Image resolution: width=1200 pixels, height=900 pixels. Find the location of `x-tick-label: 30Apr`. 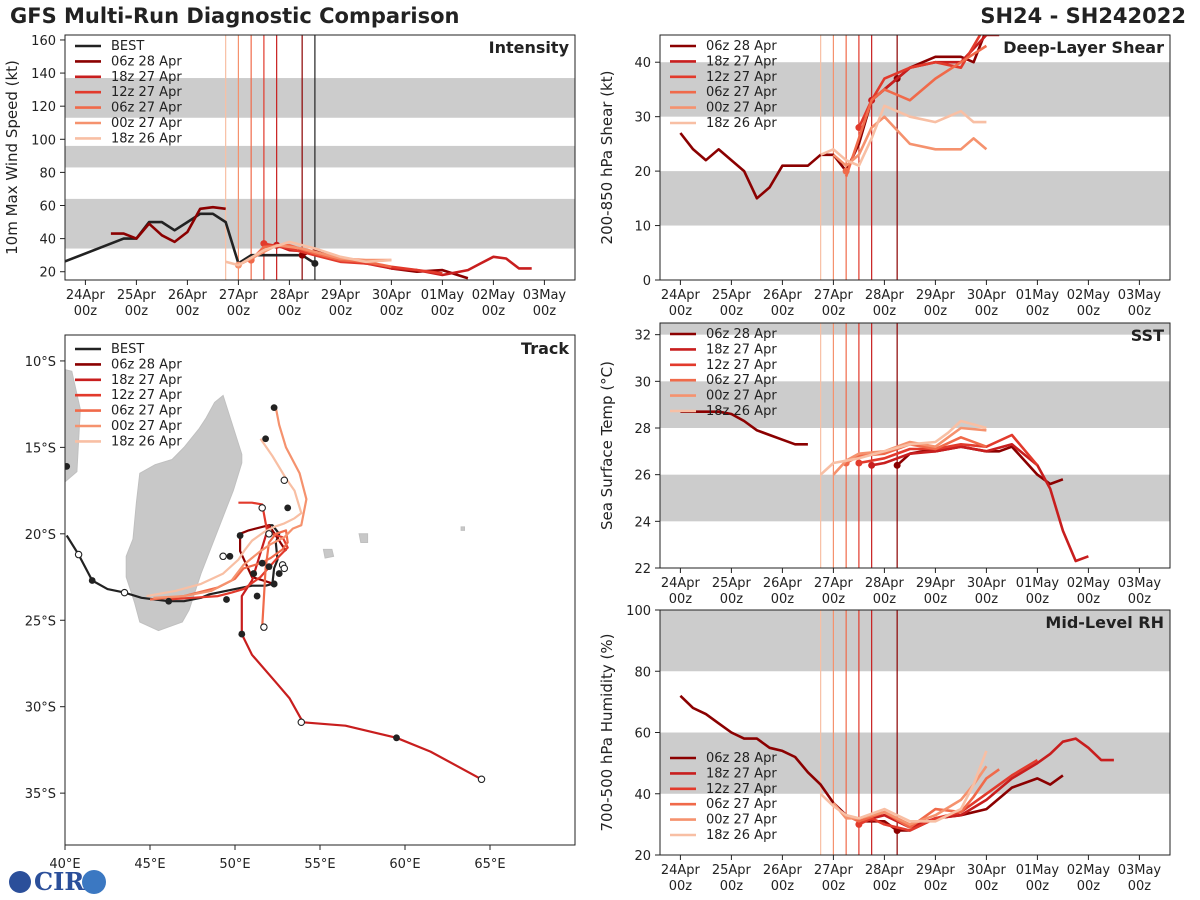

x-tick-label: 30Apr is located at coordinates (987, 583).